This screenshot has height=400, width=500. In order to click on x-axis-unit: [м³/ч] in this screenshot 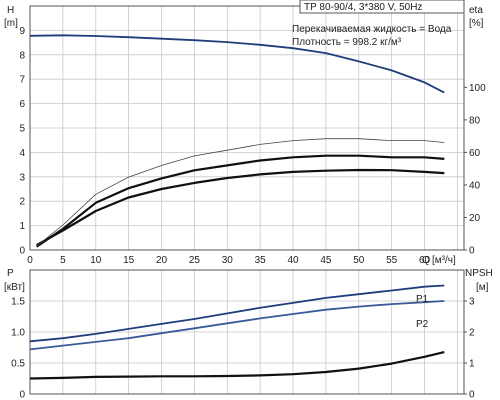, I will do `click(444, 260)`.